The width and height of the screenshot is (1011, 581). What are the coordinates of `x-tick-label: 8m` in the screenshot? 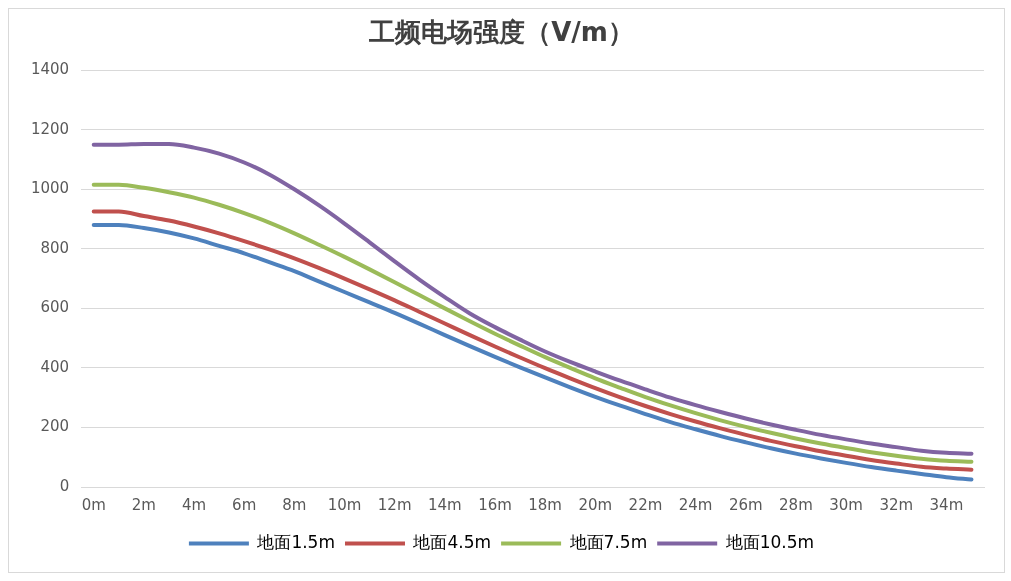 It's located at (294, 504).